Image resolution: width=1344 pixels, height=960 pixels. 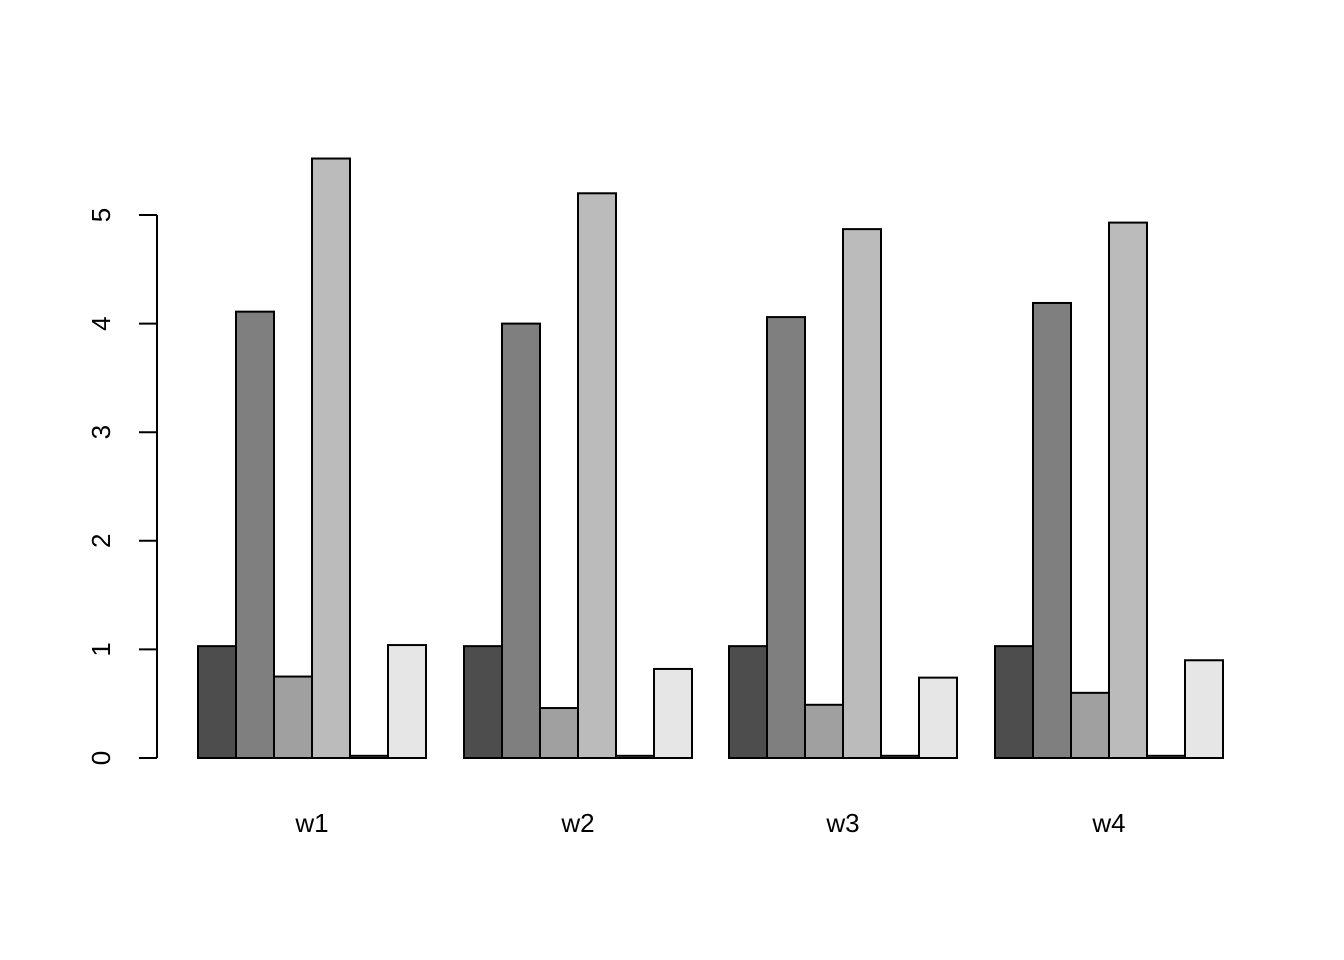 I want to click on y-axis: 0 1 2 3 4 5, so click(x=122, y=486).